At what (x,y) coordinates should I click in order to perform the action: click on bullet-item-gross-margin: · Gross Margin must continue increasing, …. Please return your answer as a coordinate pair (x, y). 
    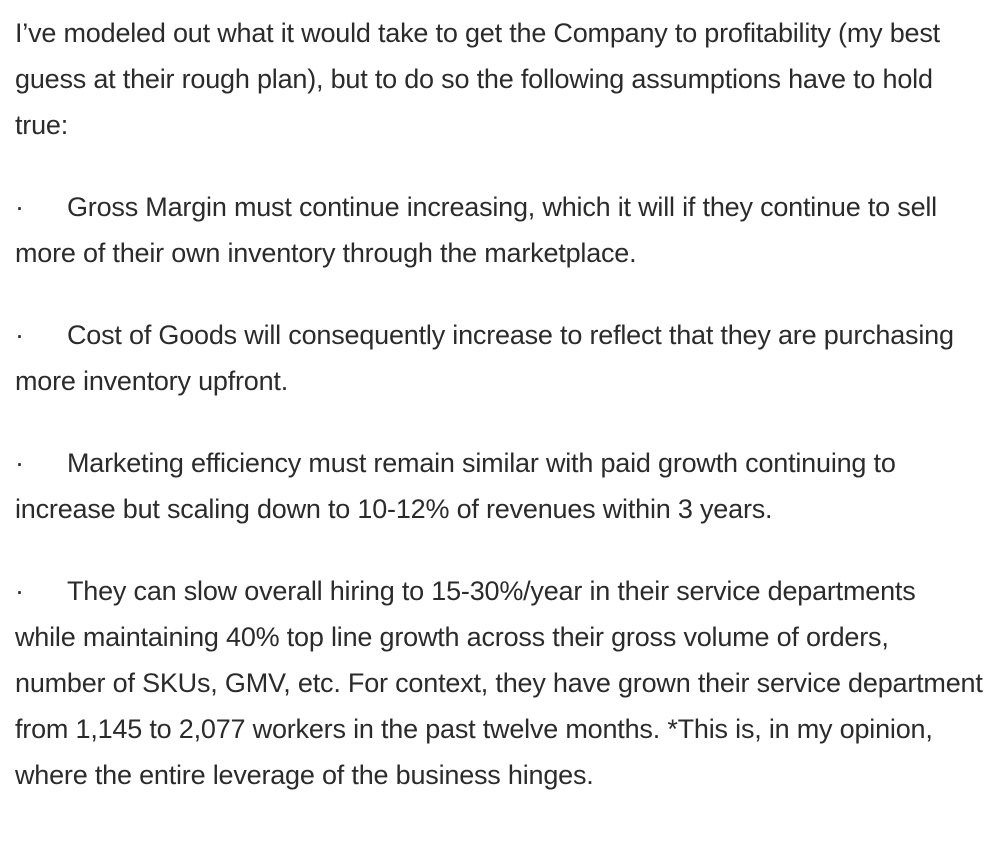
    Looking at the image, I should click on (499, 230).